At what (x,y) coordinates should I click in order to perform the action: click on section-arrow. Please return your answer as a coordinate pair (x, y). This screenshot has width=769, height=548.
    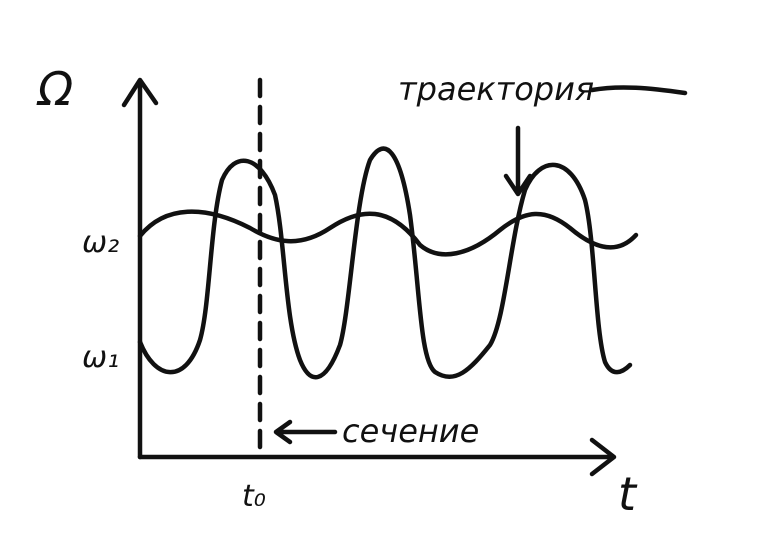
    Looking at the image, I should click on (305, 432).